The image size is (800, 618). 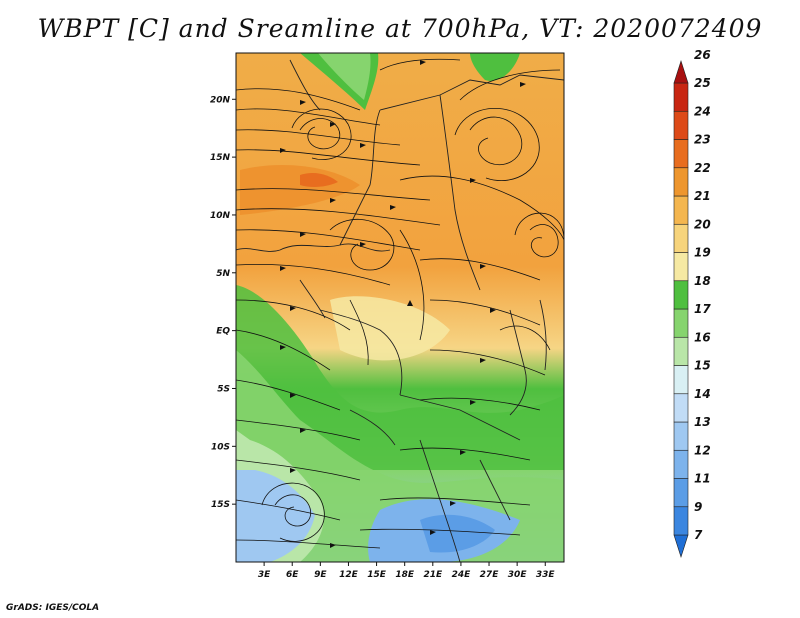 What do you see at coordinates (702, 224) in the screenshot?
I see `colorbar-label: 20` at bounding box center [702, 224].